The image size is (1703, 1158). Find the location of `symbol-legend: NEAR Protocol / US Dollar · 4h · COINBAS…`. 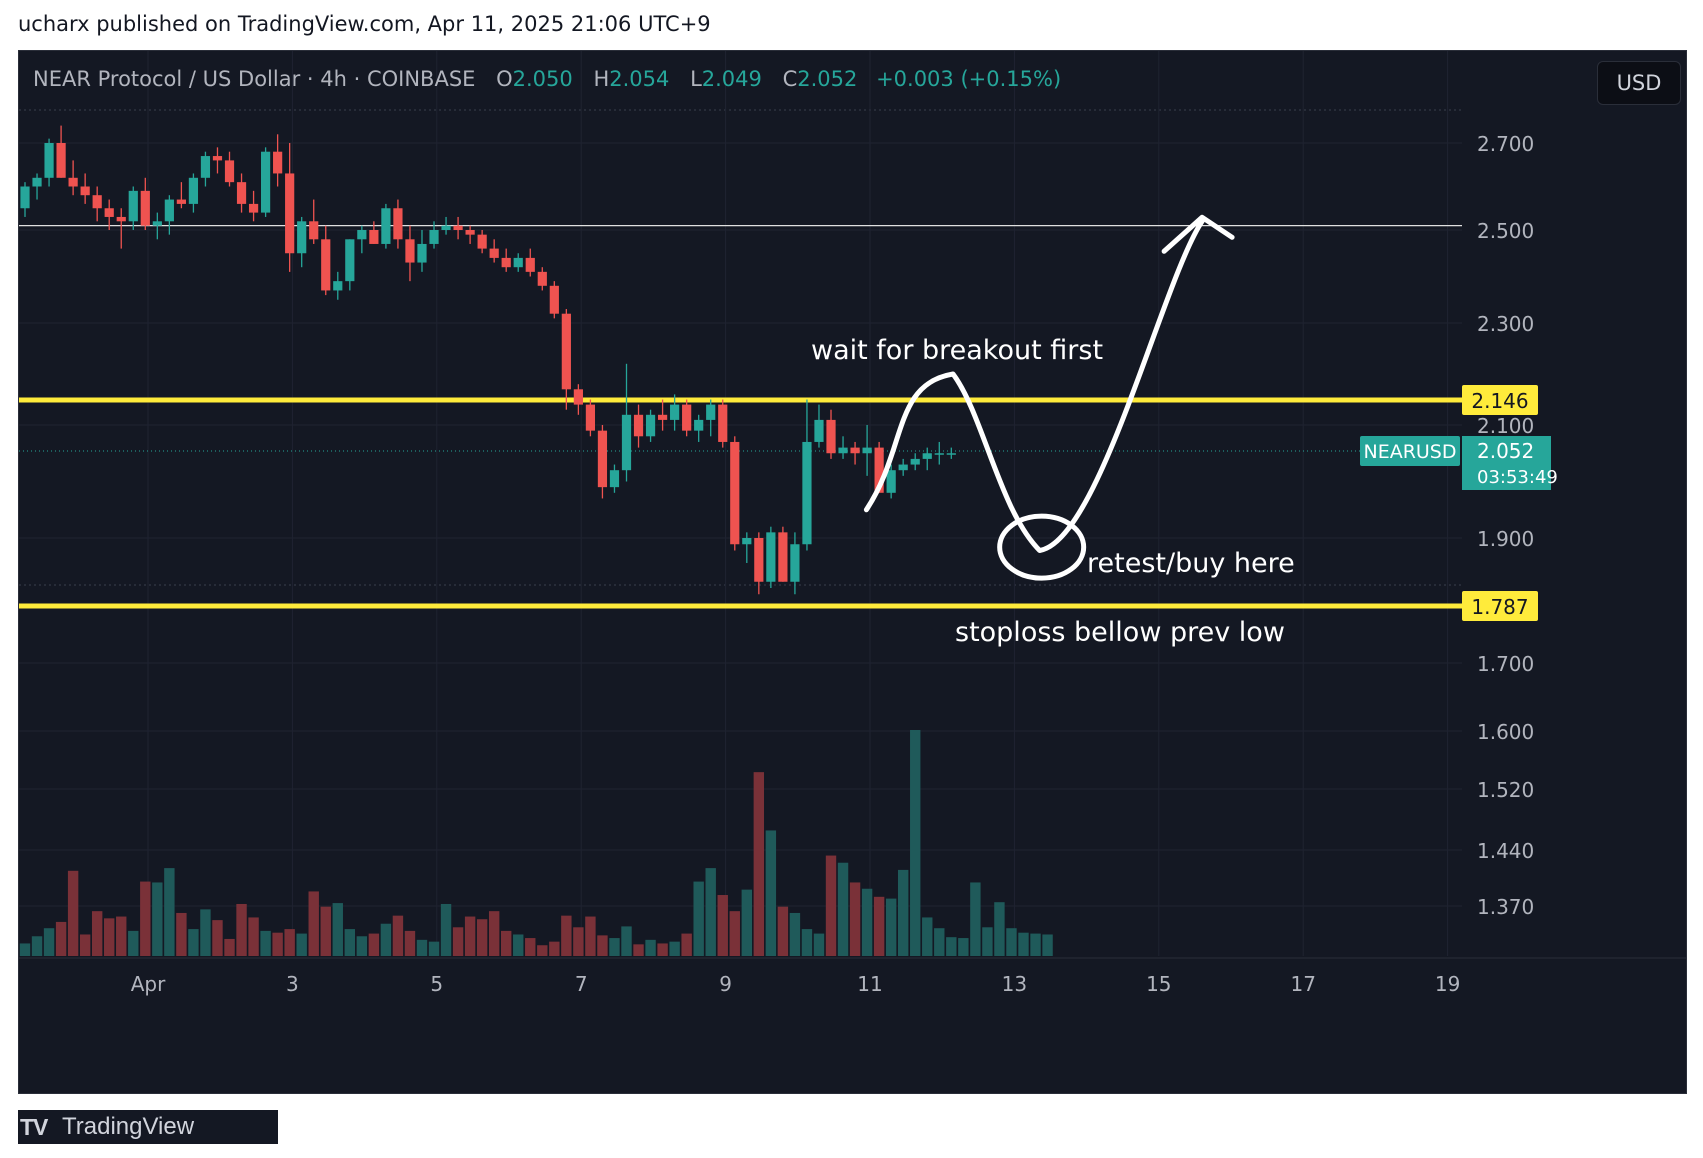

symbol-legend: NEAR Protocol / US Dollar · 4h · COINBAS… is located at coordinates (547, 79).